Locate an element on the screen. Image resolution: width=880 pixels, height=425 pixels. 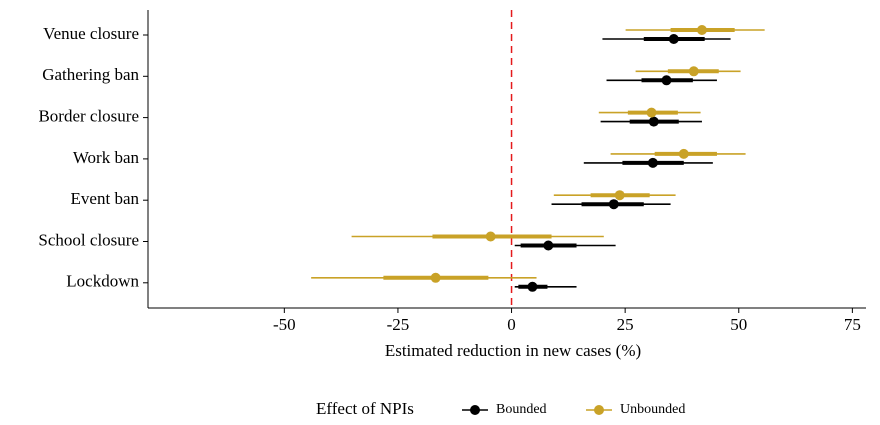
y-tick-label: Lockdown is located at coordinates (102, 281).